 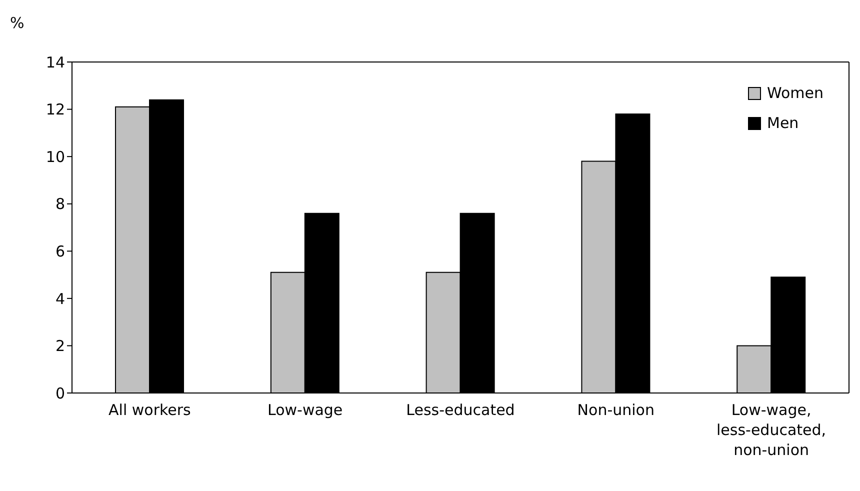 What do you see at coordinates (55, 62) in the screenshot?
I see `y-tick-label: 14` at bounding box center [55, 62].